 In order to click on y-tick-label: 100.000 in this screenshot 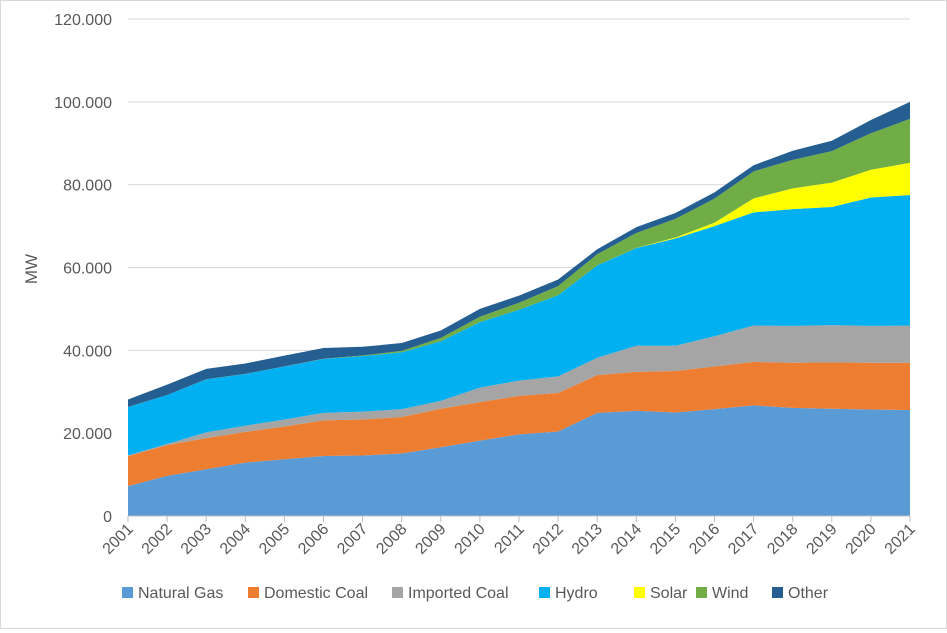, I will do `click(83, 103)`.